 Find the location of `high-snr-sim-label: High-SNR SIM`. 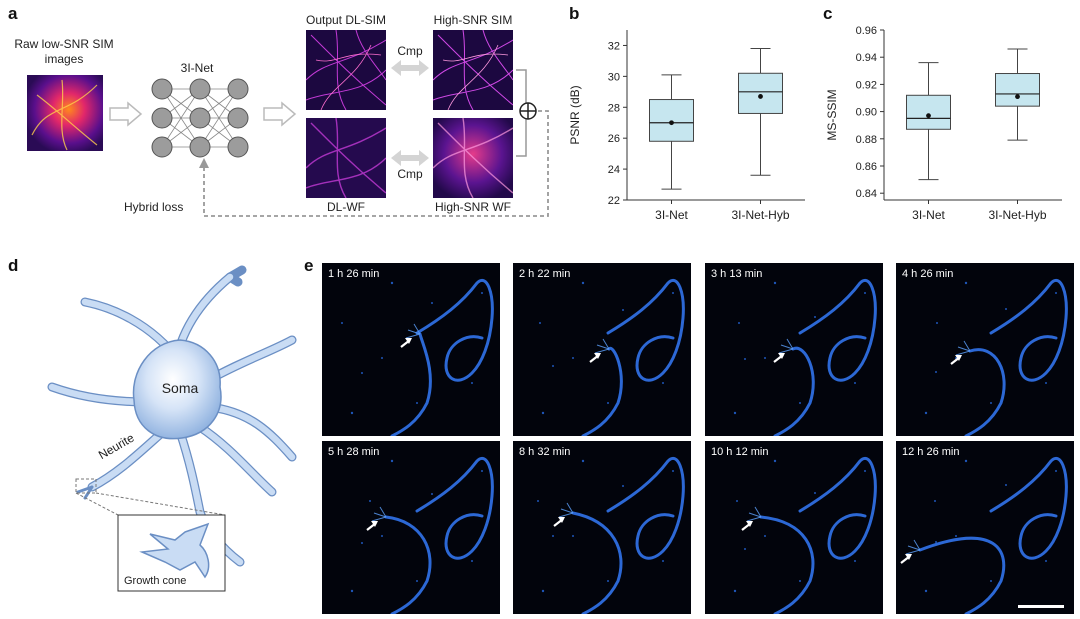

high-snr-sim-label: High-SNR SIM is located at coordinates (473, 20).